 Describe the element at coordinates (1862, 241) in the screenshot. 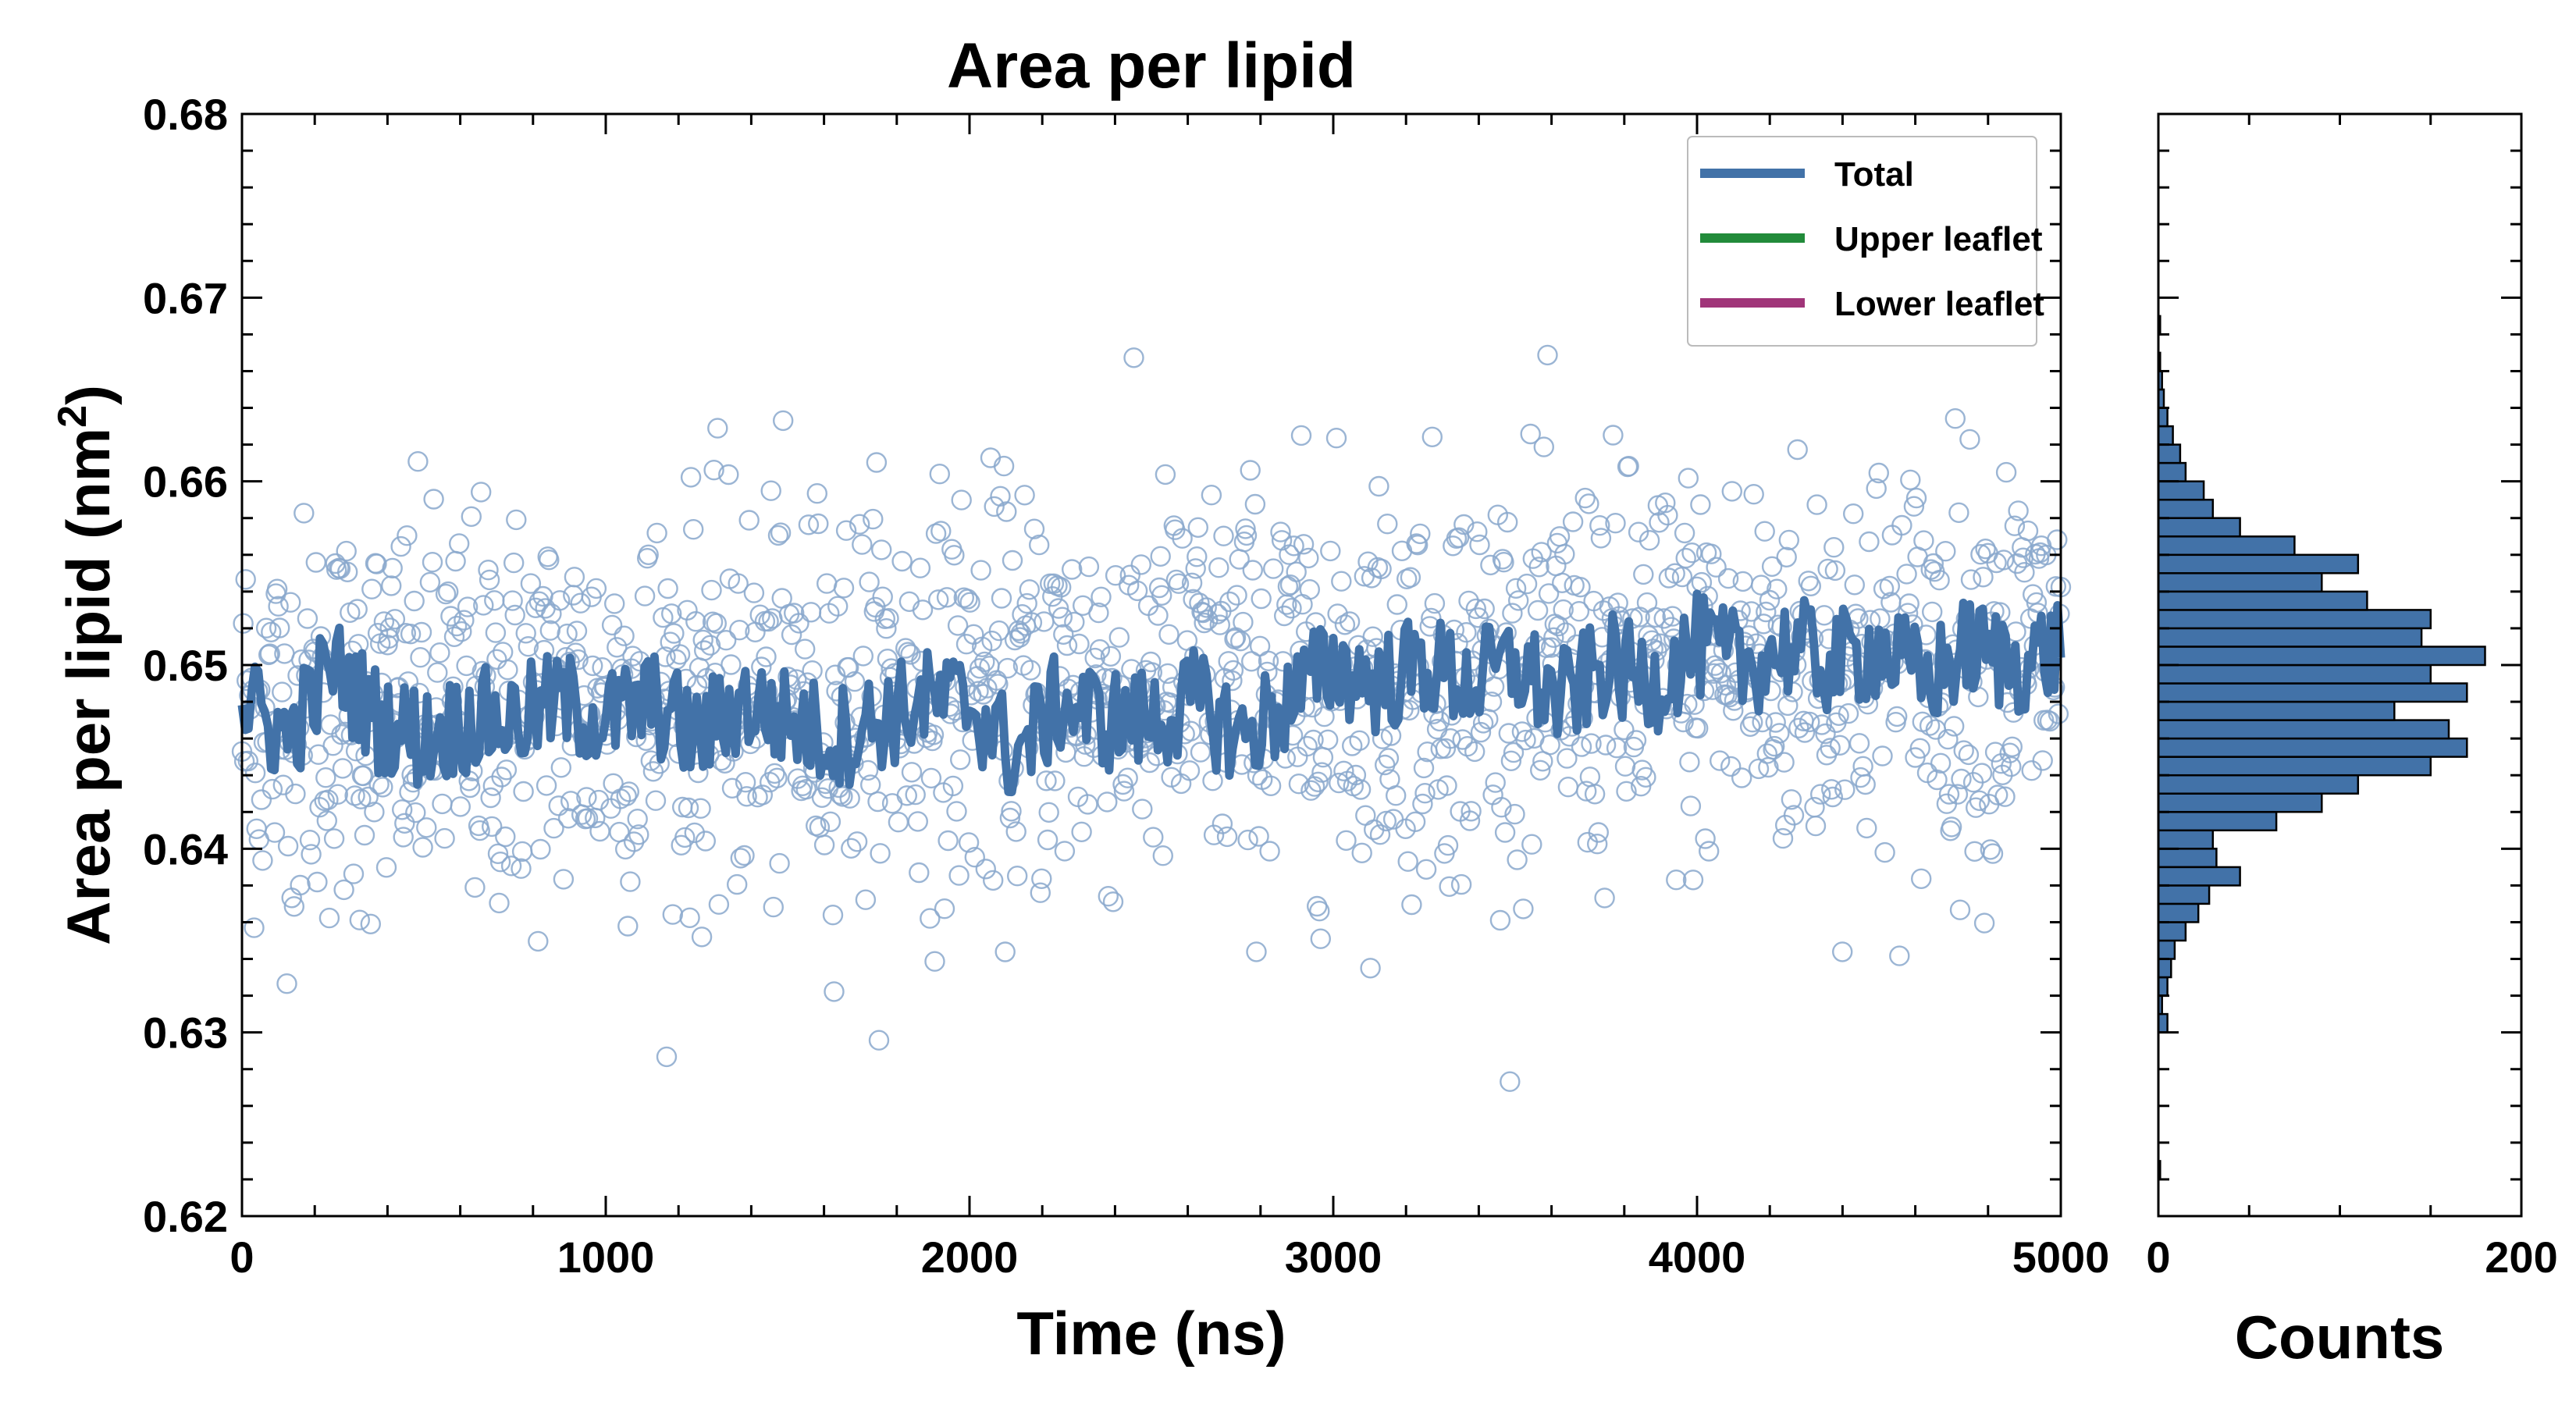

I see `legend-box` at that location.